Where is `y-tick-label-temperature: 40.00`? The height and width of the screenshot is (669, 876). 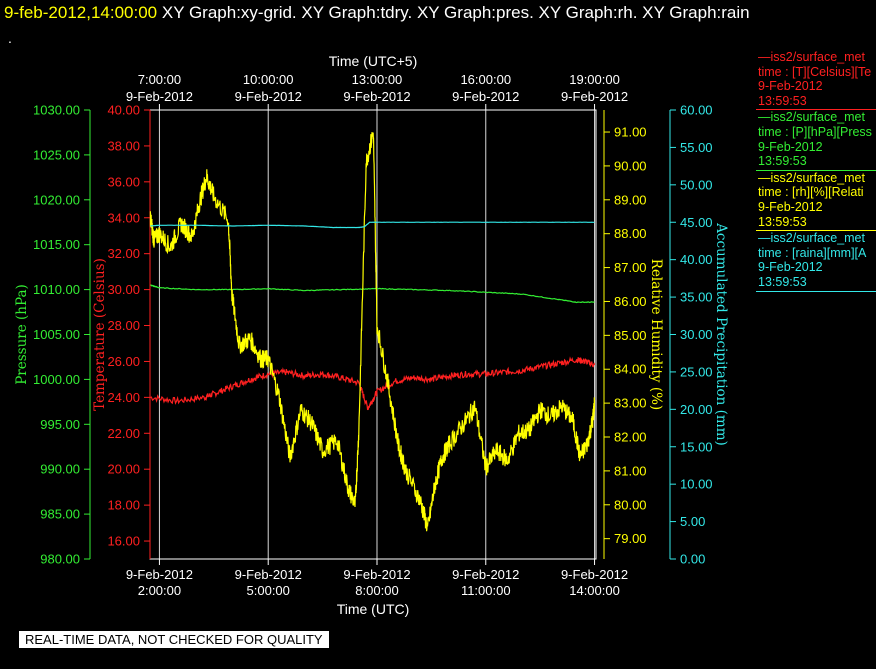
y-tick-label-temperature: 40.00 is located at coordinates (123, 110).